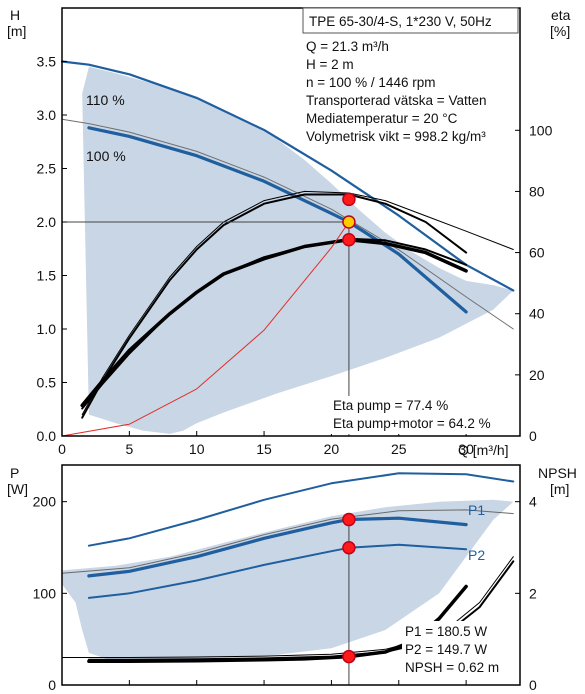 The image size is (585, 694). What do you see at coordinates (382, 118) in the screenshot?
I see `info-temperature: Mediatemperatur = 20 °C` at bounding box center [382, 118].